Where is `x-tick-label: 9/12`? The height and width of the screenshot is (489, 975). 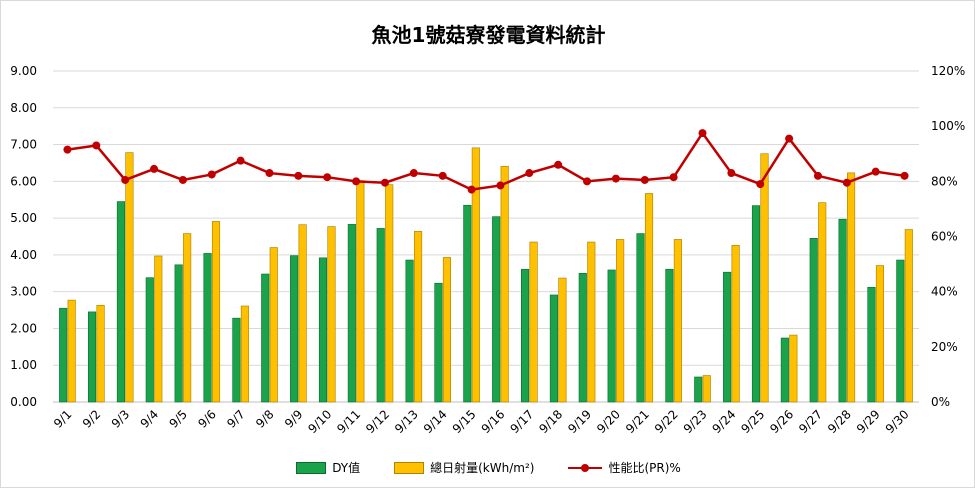 x-tick-label: 9/12 is located at coordinates (377, 421).